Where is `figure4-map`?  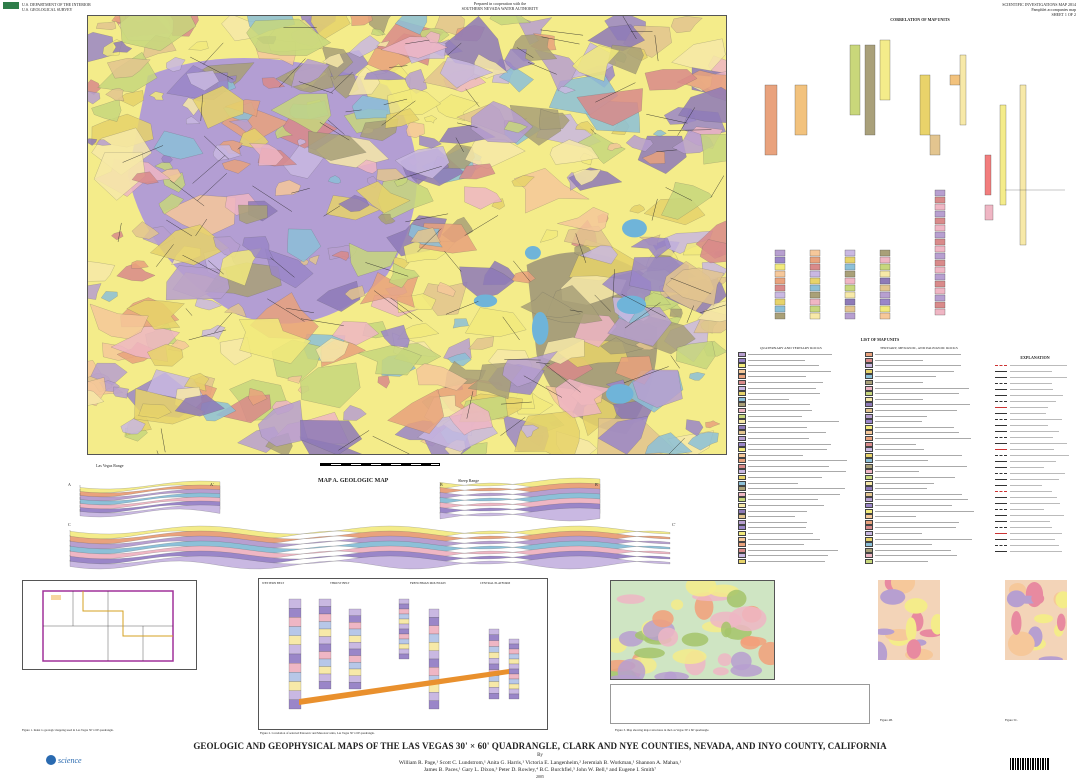 figure4-map is located at coordinates (909, 620).